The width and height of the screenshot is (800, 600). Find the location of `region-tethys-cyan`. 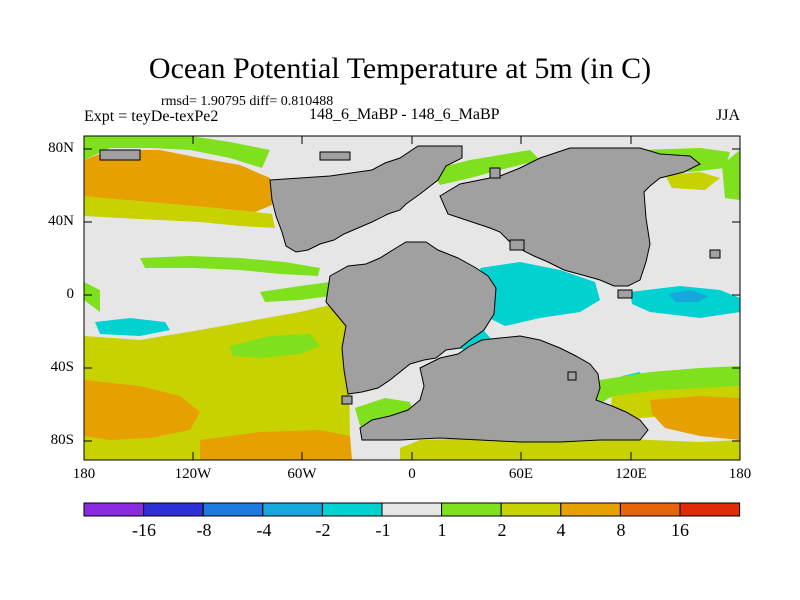

region-tethys-cyan is located at coordinates (540, 294).